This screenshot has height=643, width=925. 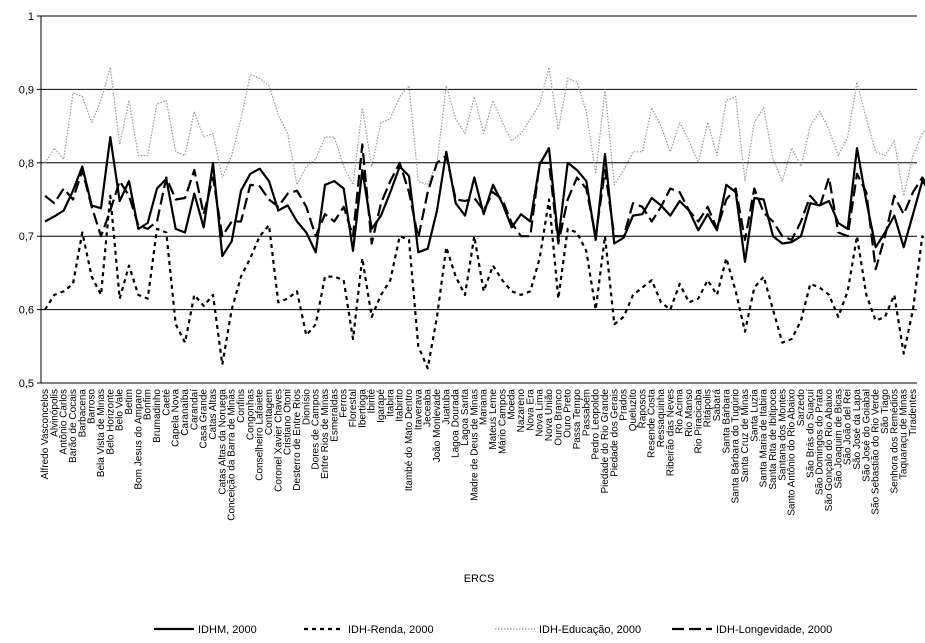 I want to click on x-tick-label: São José do Goiabal, so click(x=866, y=435).